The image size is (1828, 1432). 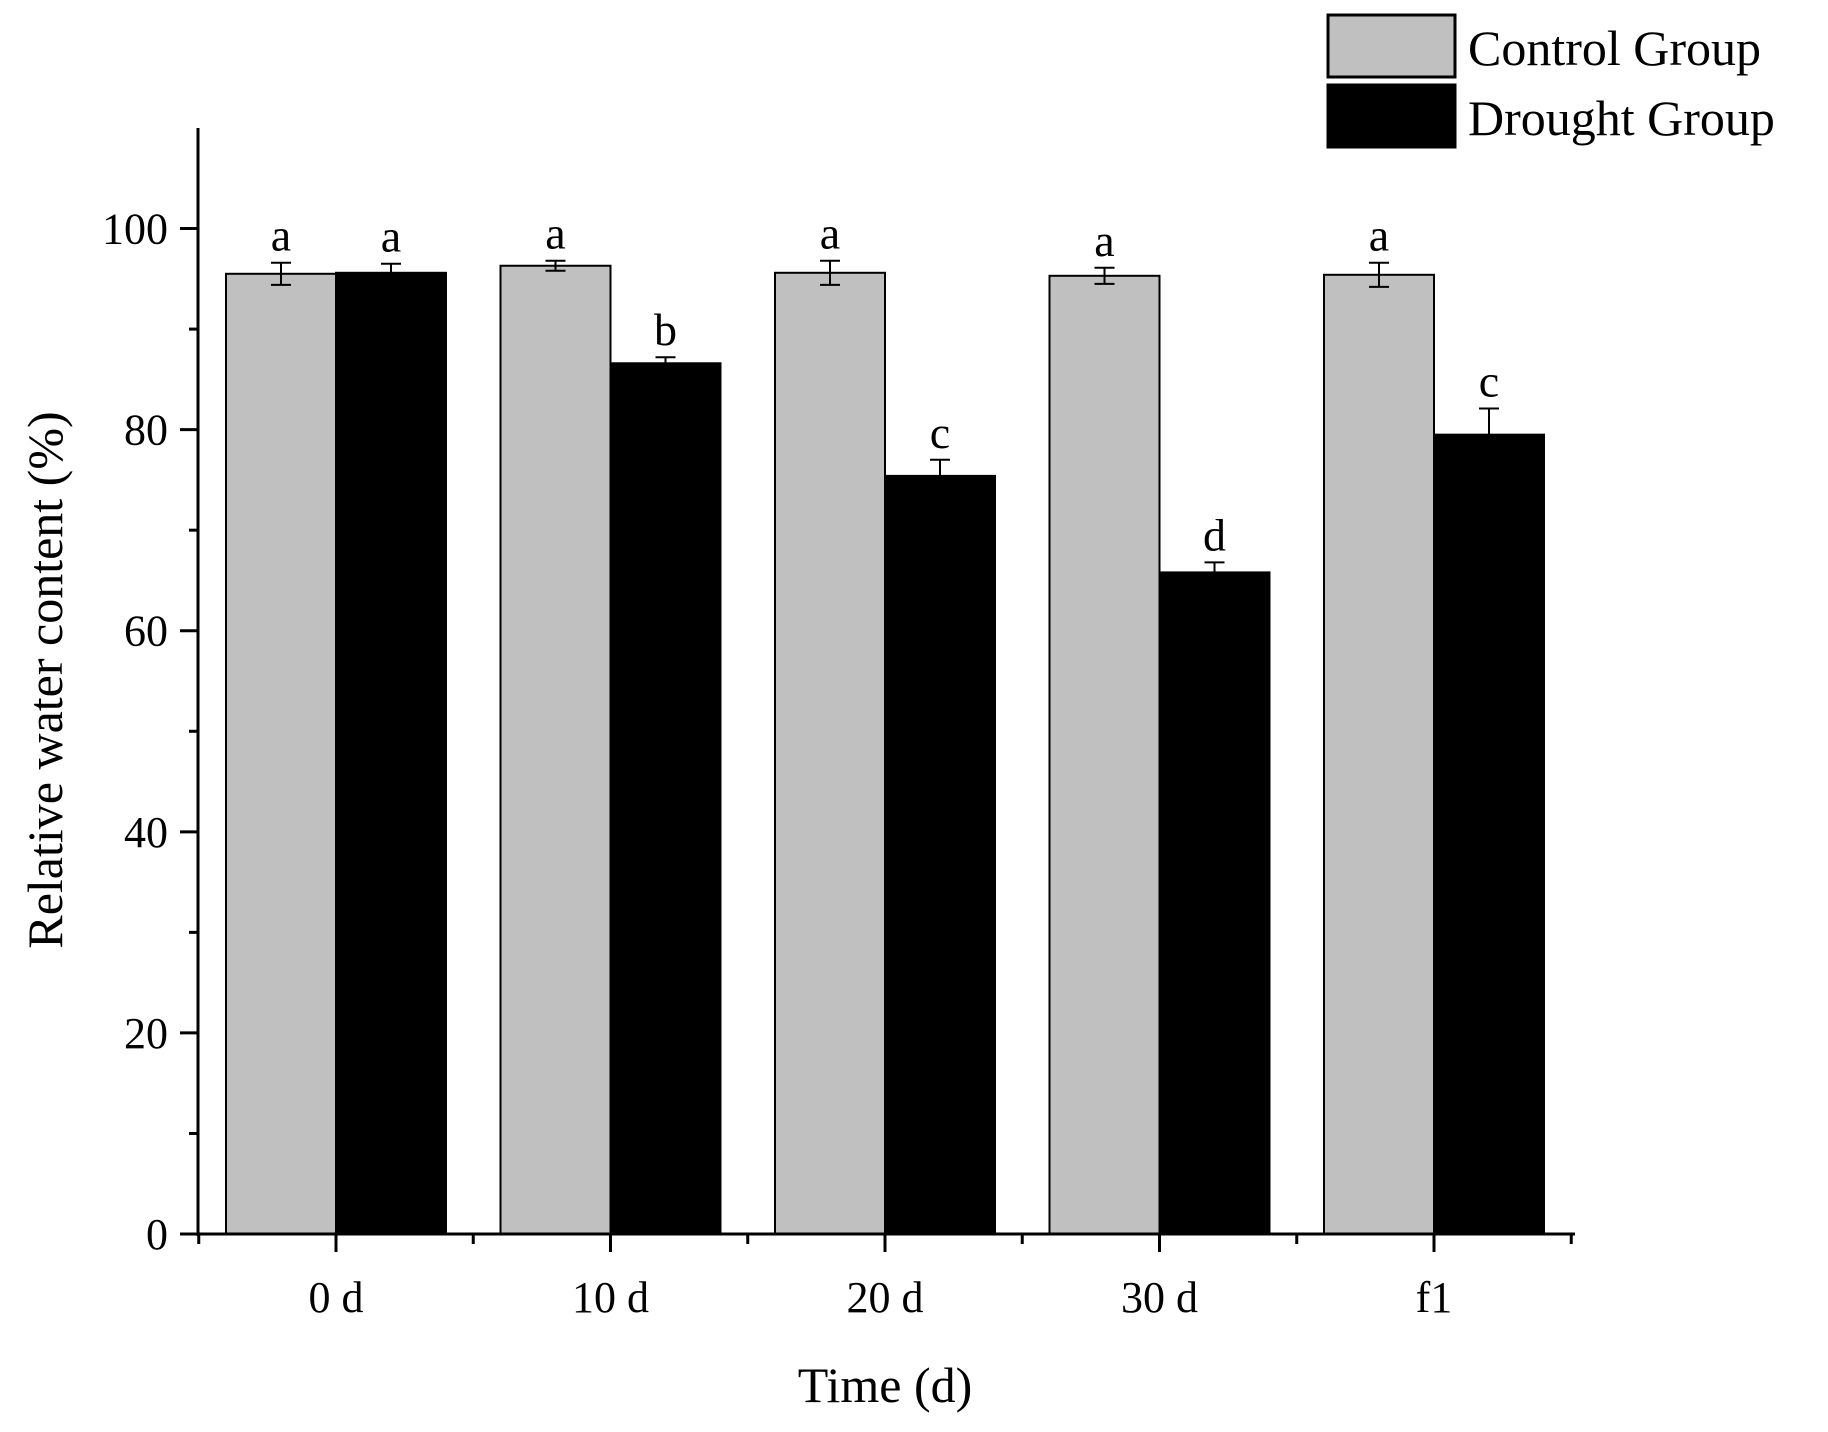 I want to click on x-axis-title: Time (d), so click(x=885, y=1385).